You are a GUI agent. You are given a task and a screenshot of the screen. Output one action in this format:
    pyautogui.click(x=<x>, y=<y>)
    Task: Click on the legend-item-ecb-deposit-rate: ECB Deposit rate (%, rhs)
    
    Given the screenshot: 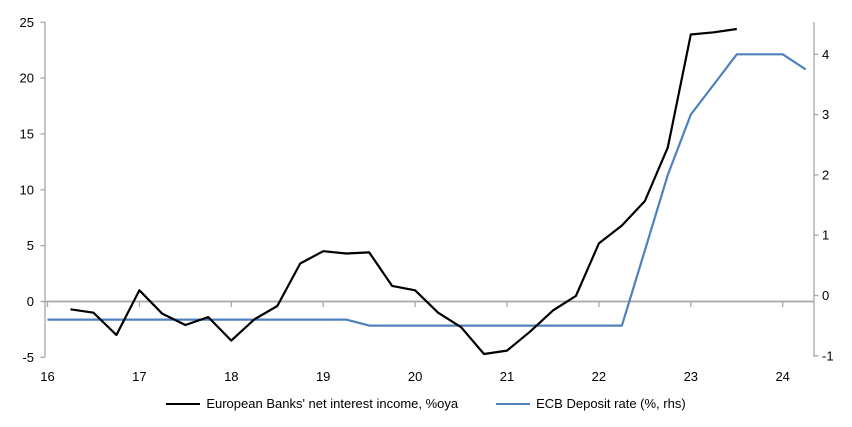 What is the action you would take?
    pyautogui.click(x=591, y=403)
    